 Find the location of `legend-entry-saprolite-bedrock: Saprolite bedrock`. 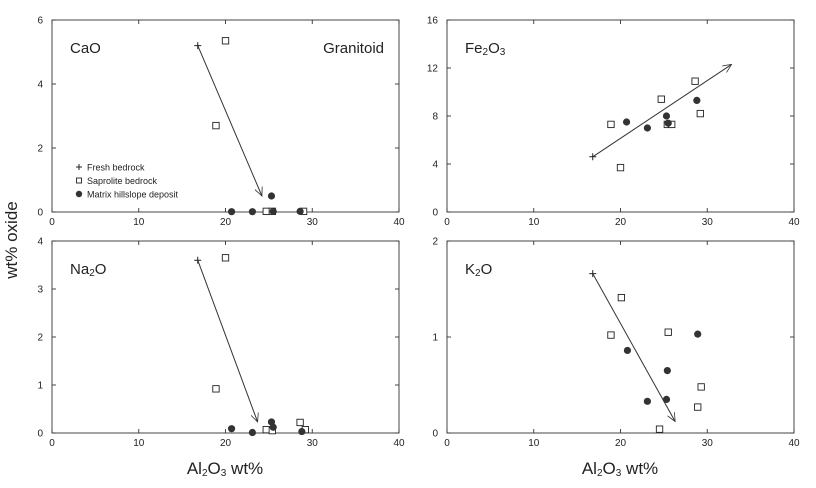

legend-entry-saprolite-bedrock: Saprolite bedrock is located at coordinates (117, 181).